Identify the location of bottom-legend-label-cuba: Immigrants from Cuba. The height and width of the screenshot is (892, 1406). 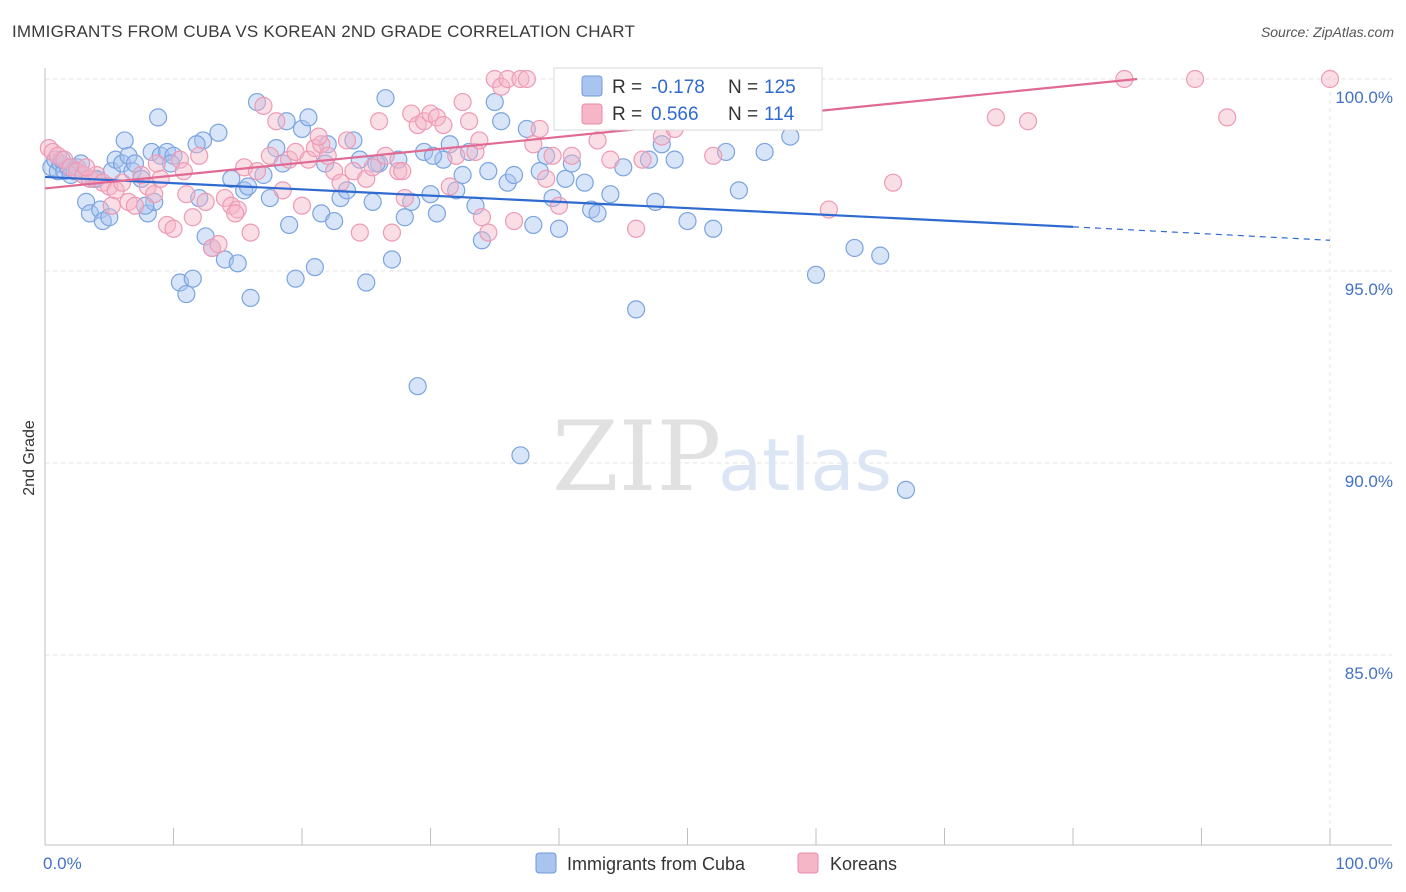
(656, 864).